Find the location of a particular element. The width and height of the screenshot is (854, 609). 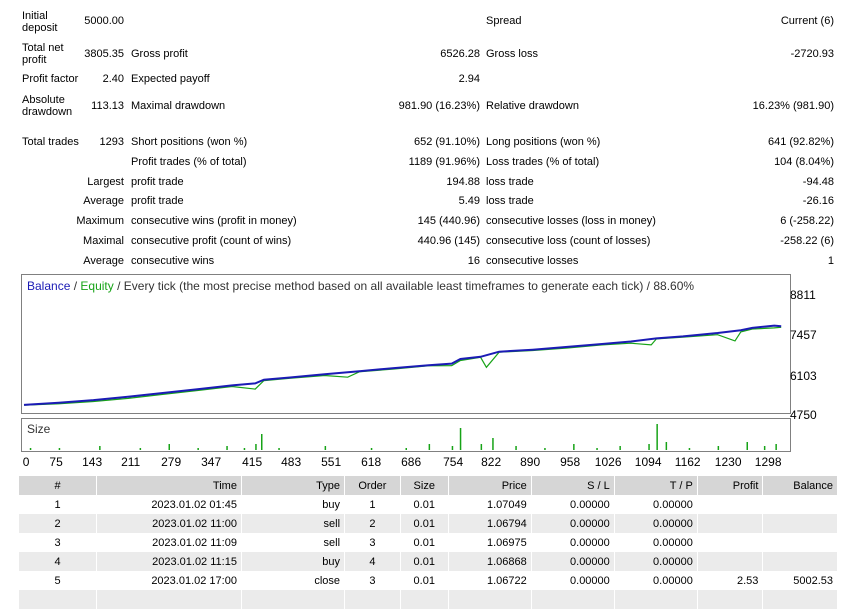

x-tick-label: 143 is located at coordinates (92, 462).